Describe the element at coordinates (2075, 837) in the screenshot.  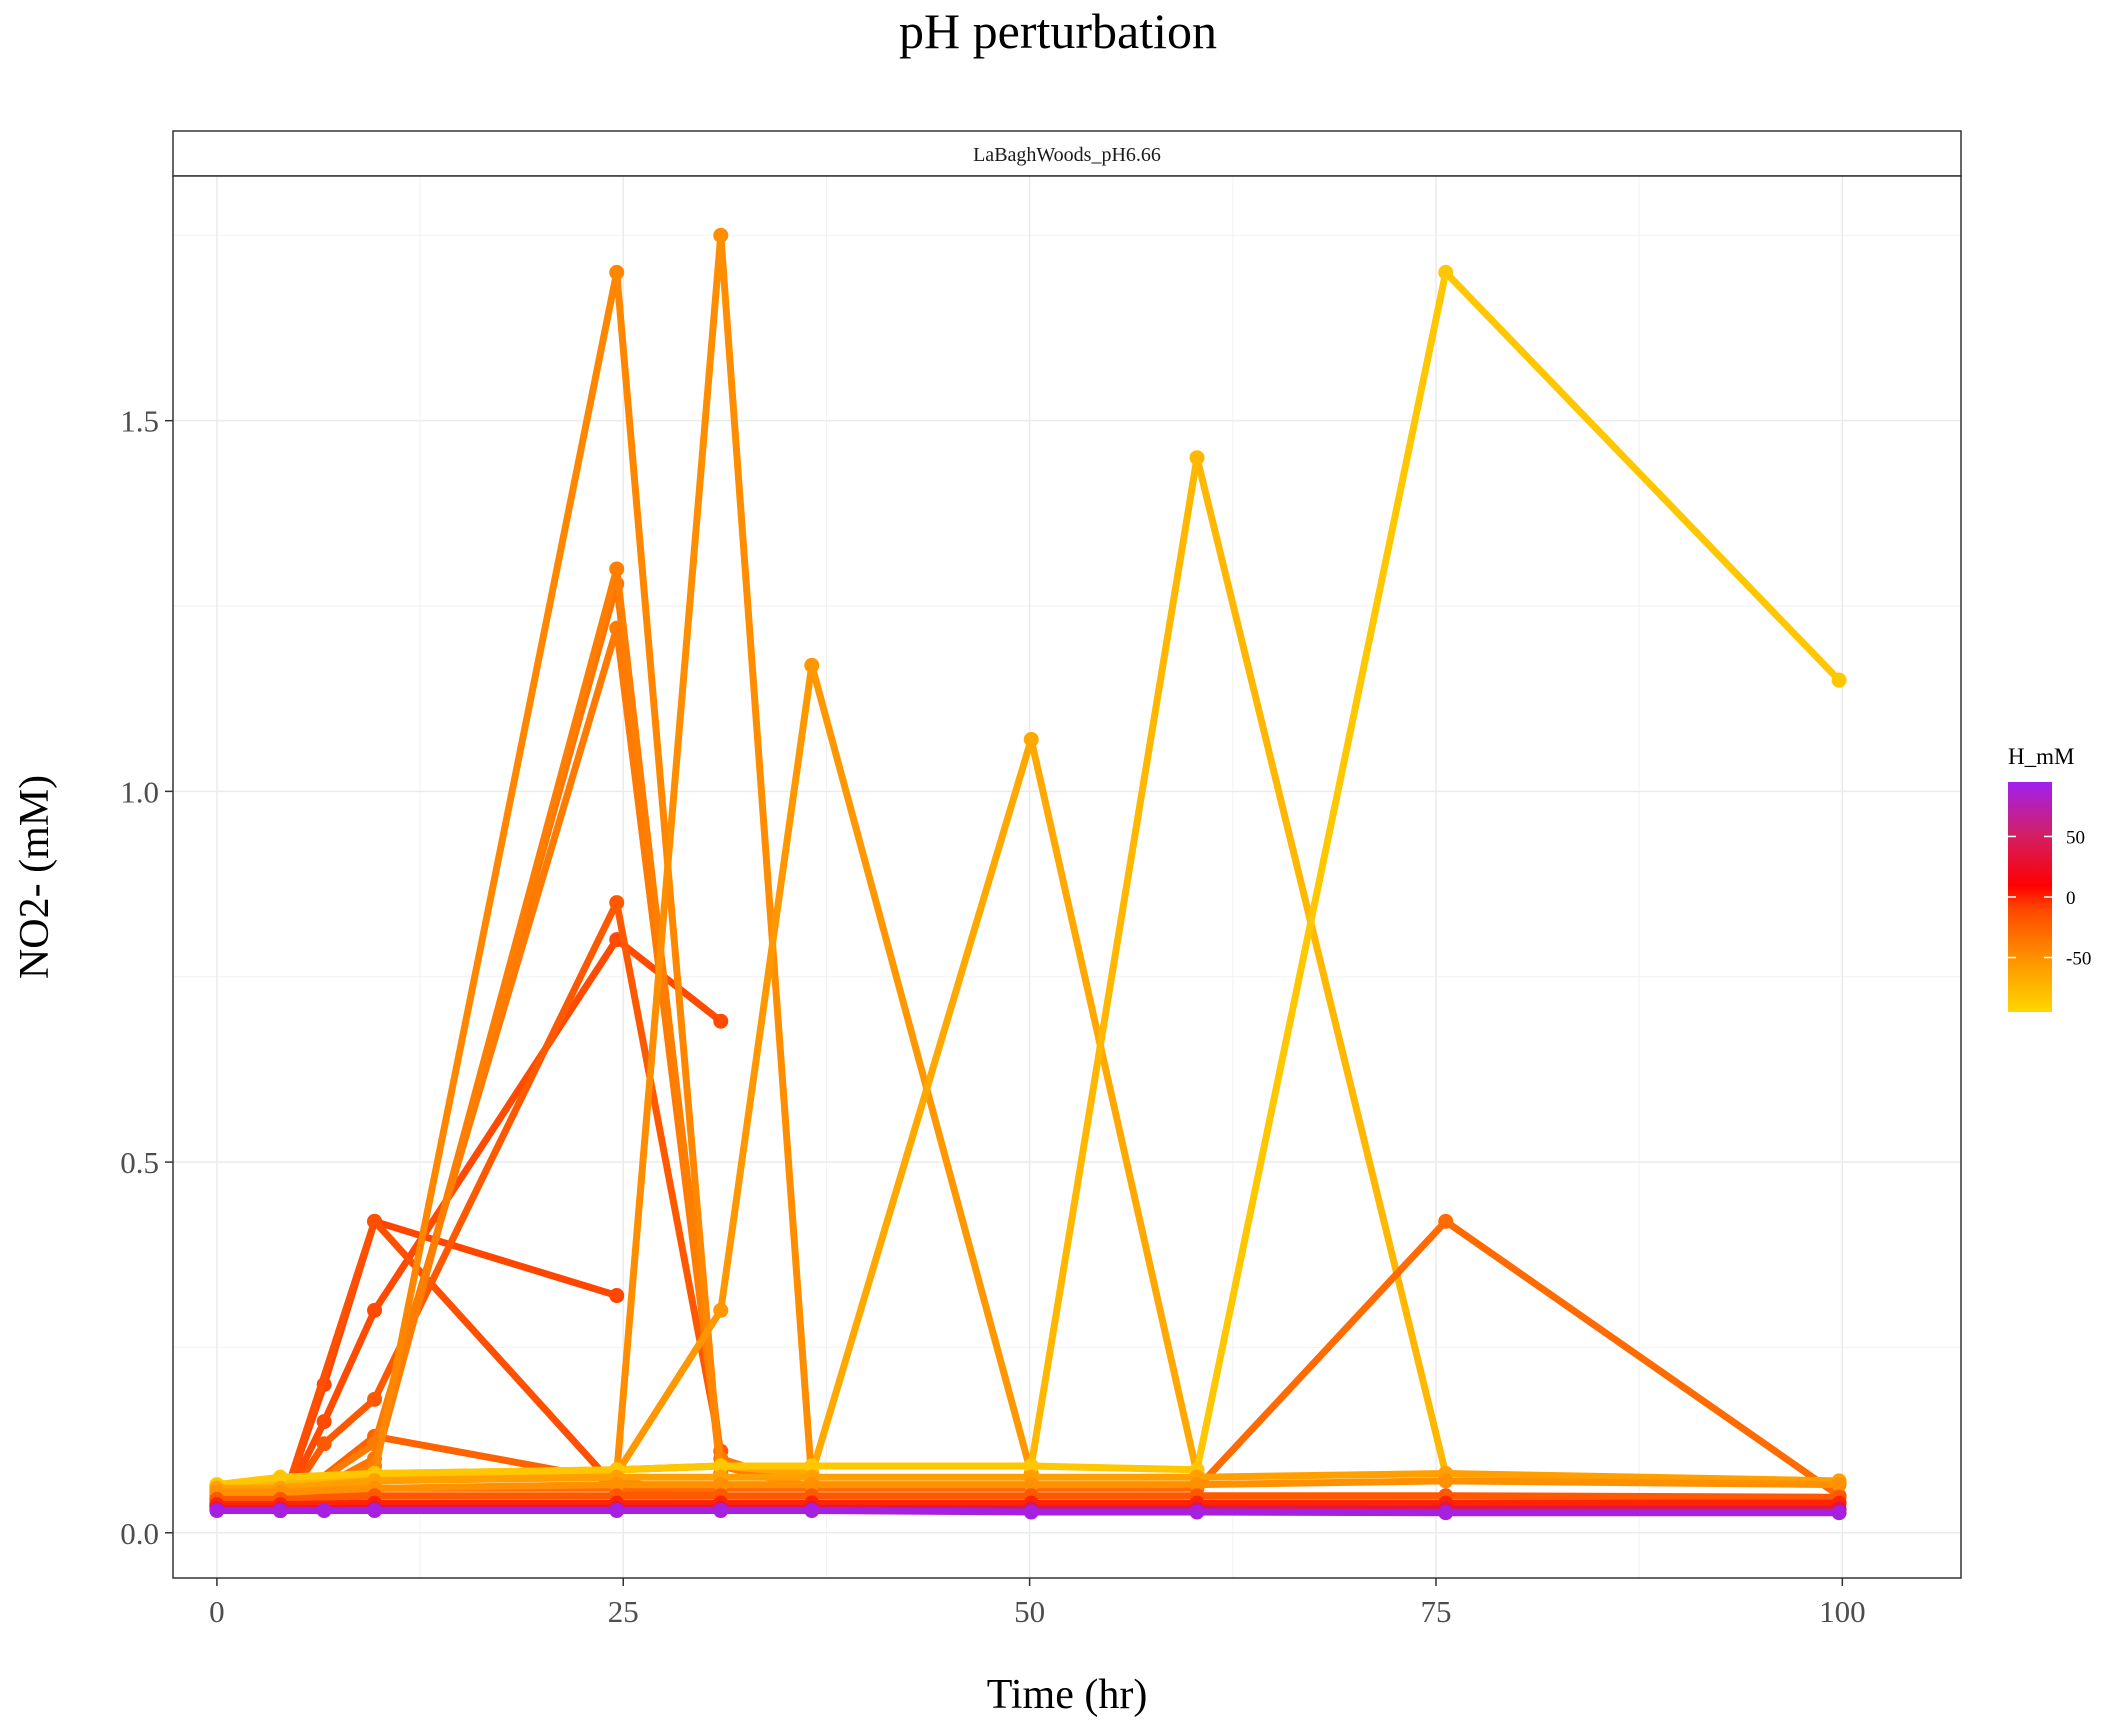
I see `legend-tick-label: 50` at that location.